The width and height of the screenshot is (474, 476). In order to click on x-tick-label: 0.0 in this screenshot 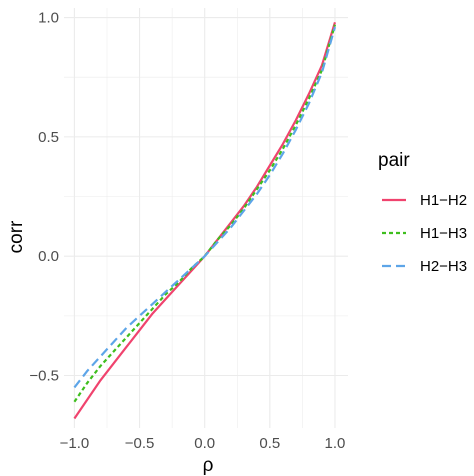, I will do `click(204, 443)`.